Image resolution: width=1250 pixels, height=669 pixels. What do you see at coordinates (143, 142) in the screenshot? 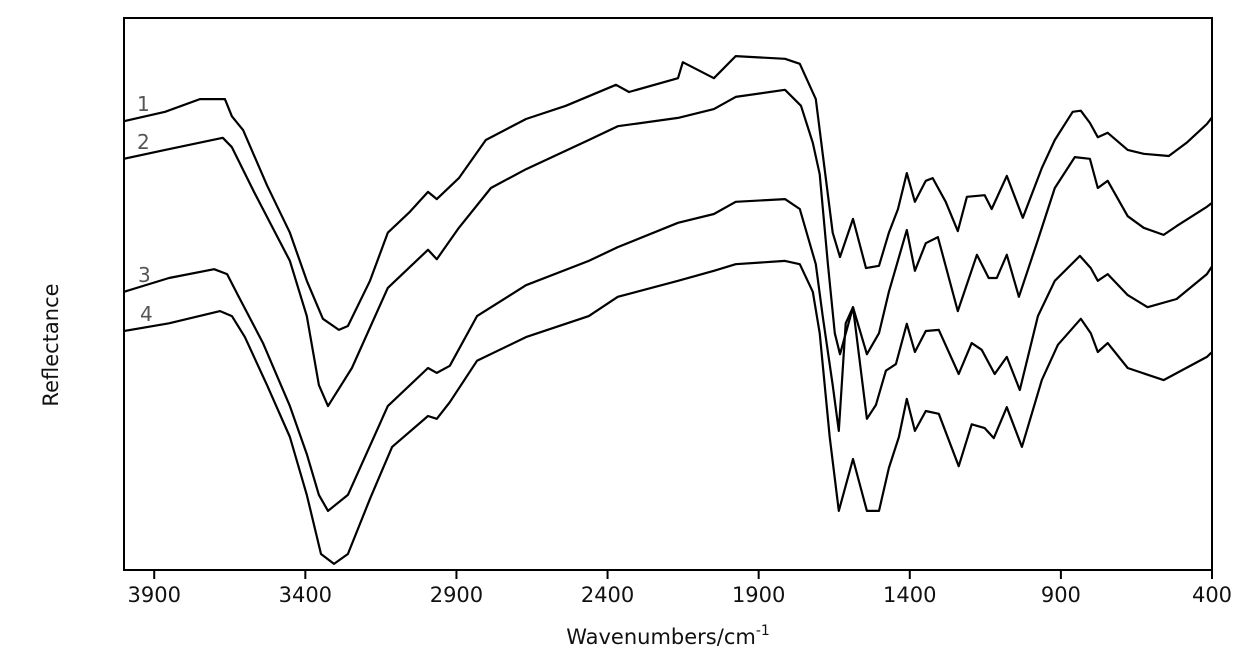
I see `series-label-2: 2` at bounding box center [143, 142].